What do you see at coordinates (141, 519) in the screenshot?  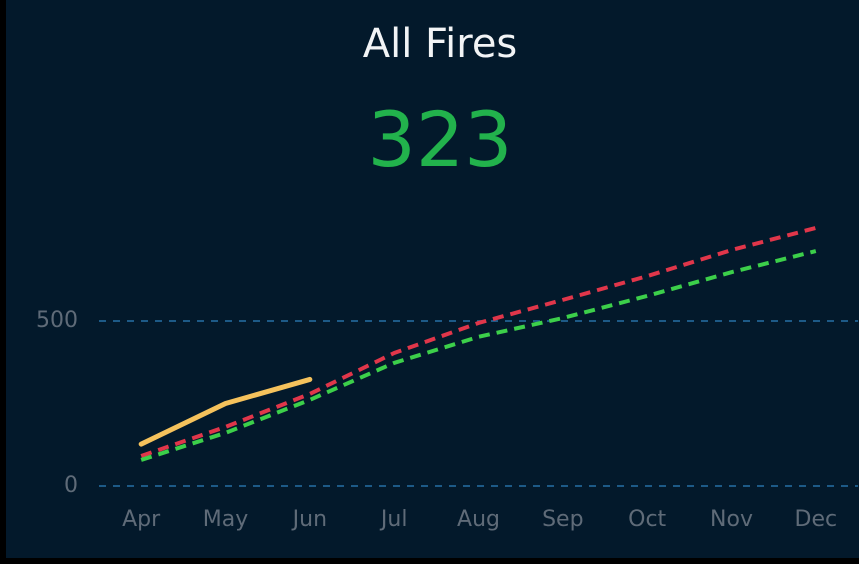 I see `x-tick-label: Apr` at bounding box center [141, 519].